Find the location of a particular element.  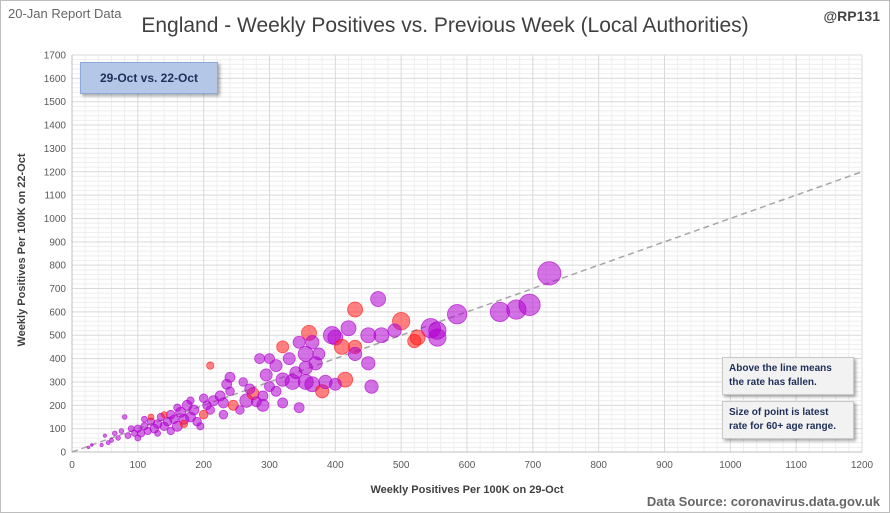

period-label: 29-Oct vs. 22-Oct is located at coordinates (149, 78).